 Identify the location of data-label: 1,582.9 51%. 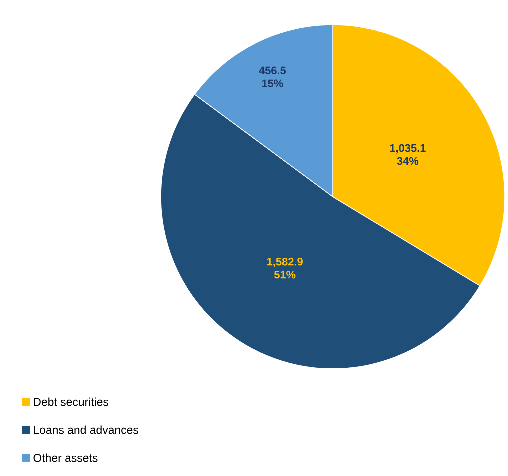
(285, 268).